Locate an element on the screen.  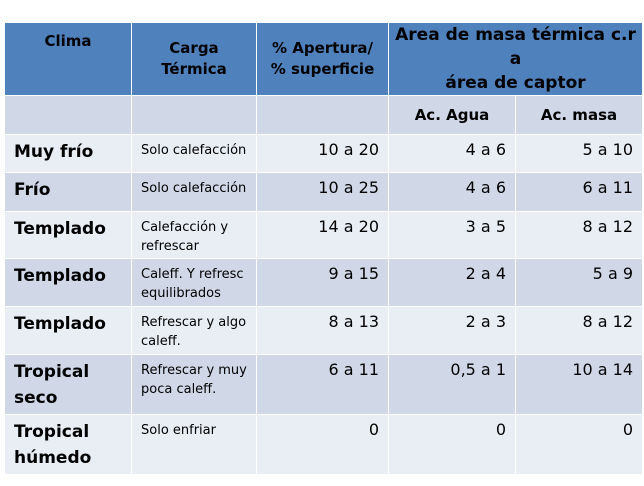
header-clima-text: Clima is located at coordinates (68, 41).